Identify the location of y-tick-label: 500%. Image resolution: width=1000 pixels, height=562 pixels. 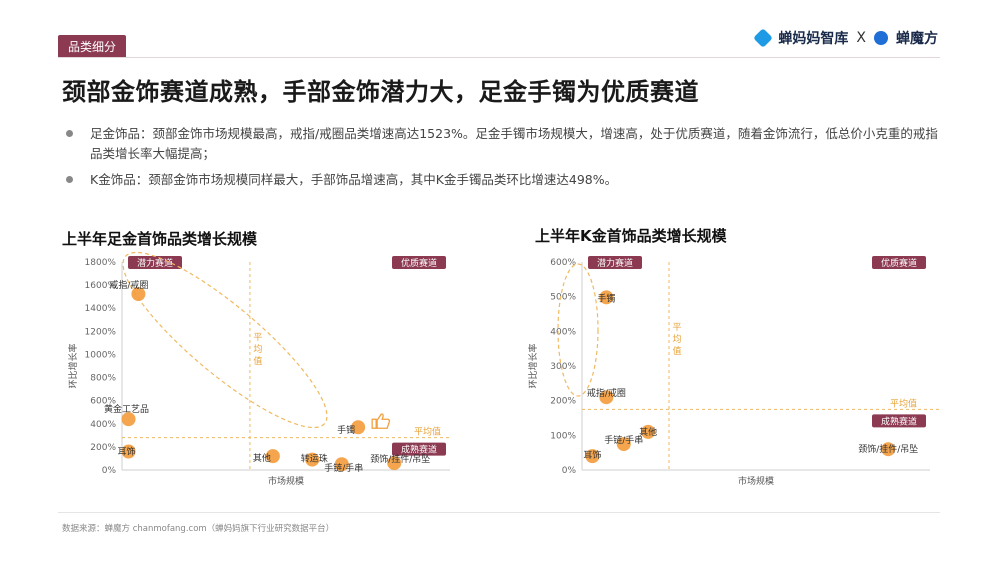
(563, 298).